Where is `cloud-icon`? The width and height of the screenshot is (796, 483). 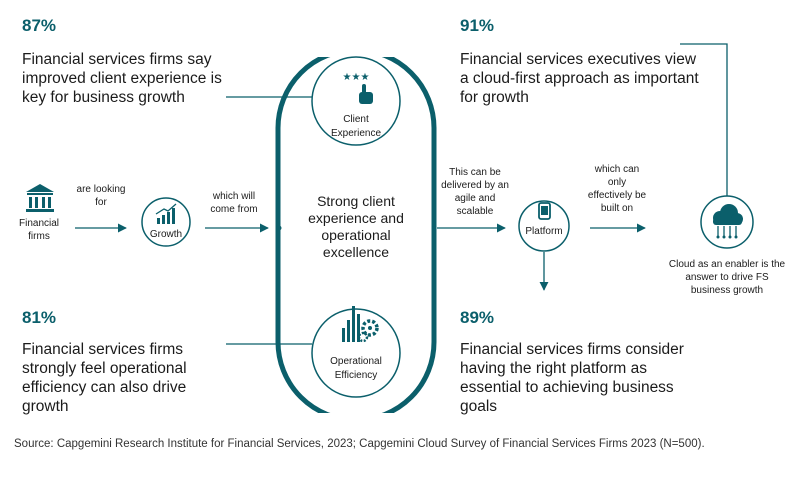 cloud-icon is located at coordinates (728, 221).